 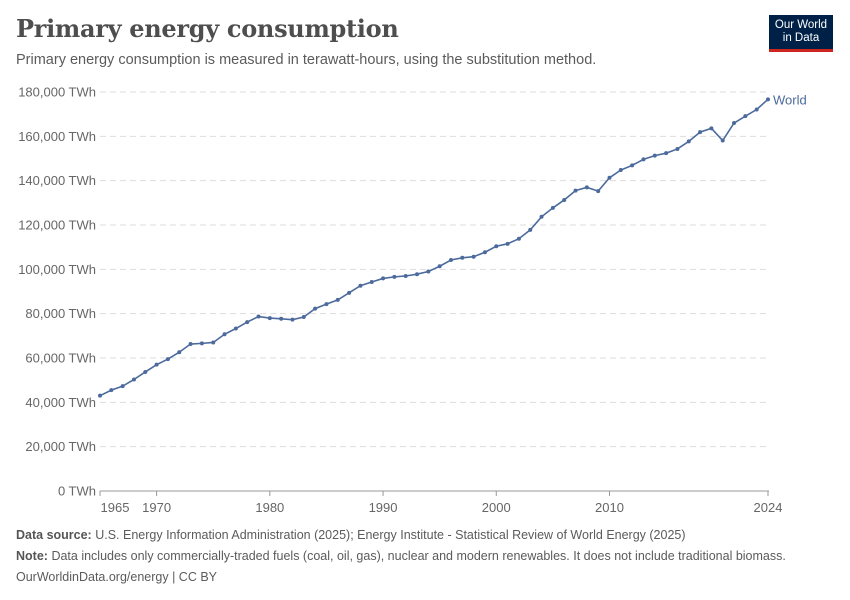 What do you see at coordinates (609, 507) in the screenshot?
I see `x-tick-label: 2010` at bounding box center [609, 507].